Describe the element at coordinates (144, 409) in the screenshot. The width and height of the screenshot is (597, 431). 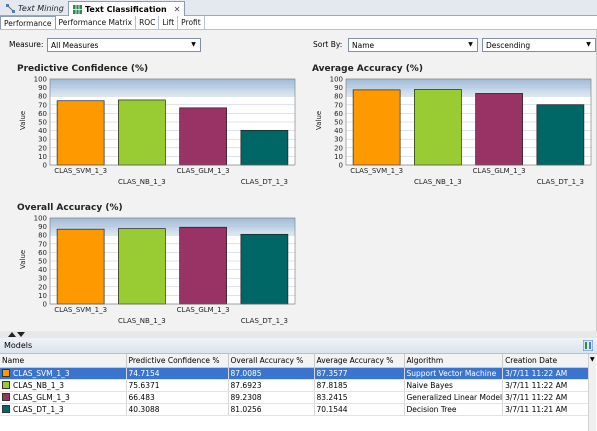
I see `predictive-confidence-cell-text: 40.3088` at that location.